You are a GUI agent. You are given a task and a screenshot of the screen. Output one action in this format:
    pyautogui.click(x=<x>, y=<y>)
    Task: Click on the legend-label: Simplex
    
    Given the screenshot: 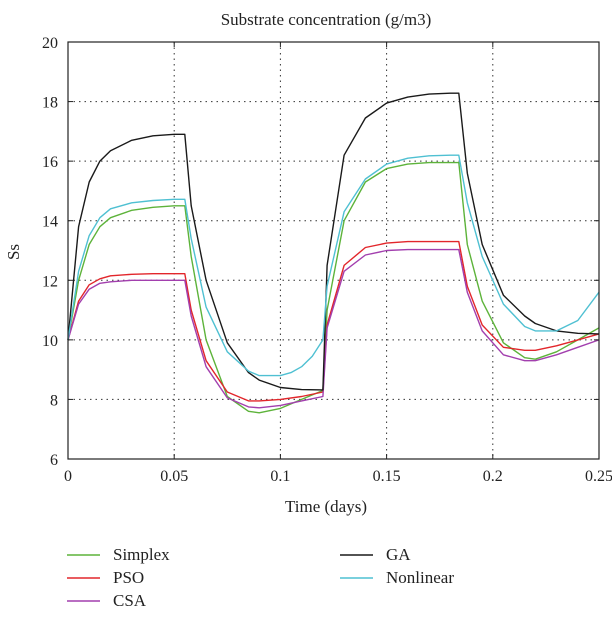 What is the action you would take?
    pyautogui.click(x=141, y=554)
    